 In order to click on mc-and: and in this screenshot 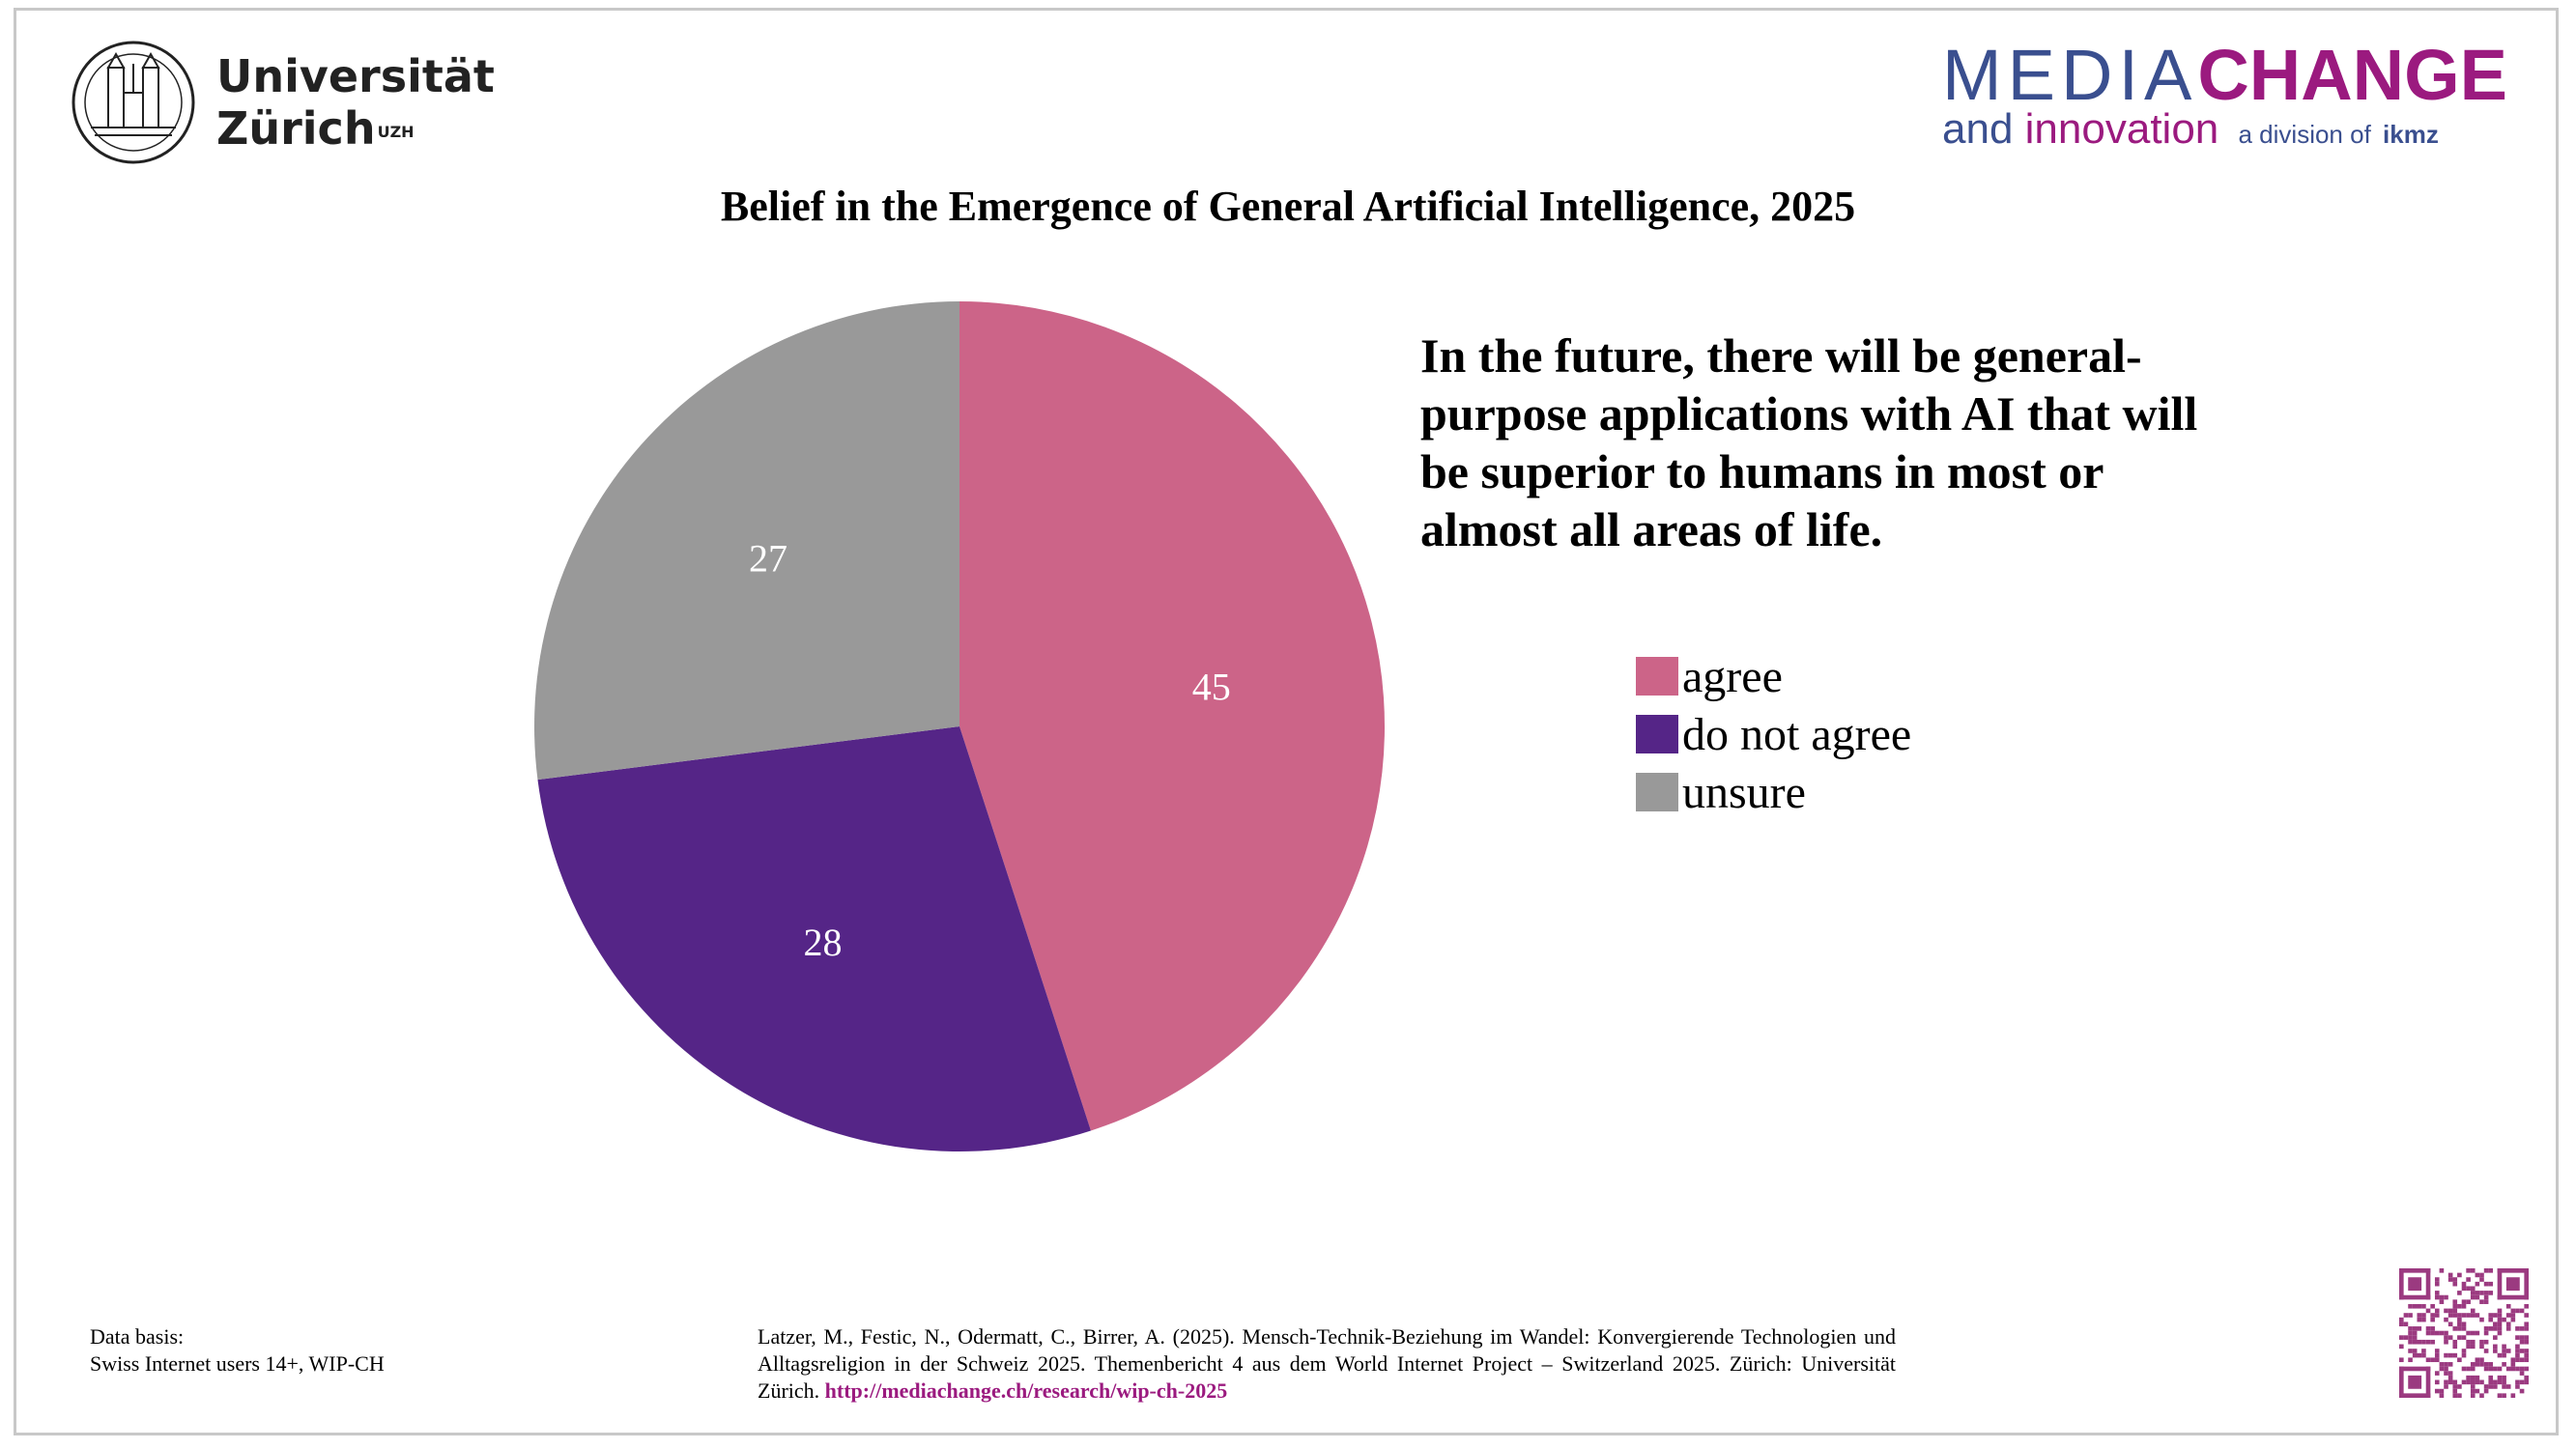, I will do `click(1978, 129)`.